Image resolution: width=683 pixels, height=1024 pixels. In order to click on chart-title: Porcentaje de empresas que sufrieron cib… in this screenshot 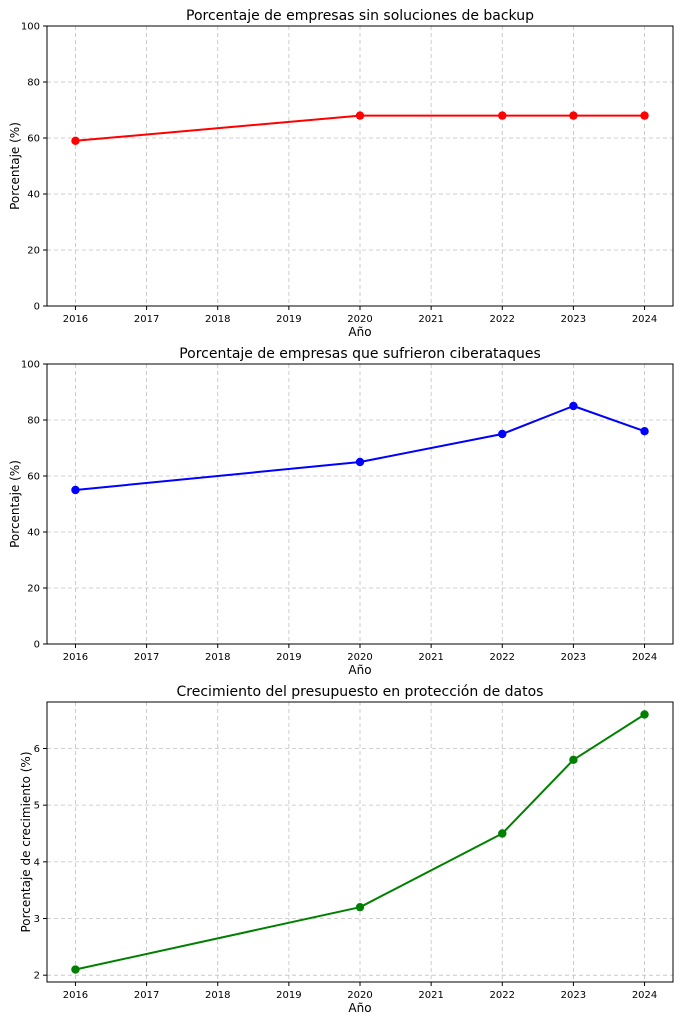, I will do `click(360, 354)`.